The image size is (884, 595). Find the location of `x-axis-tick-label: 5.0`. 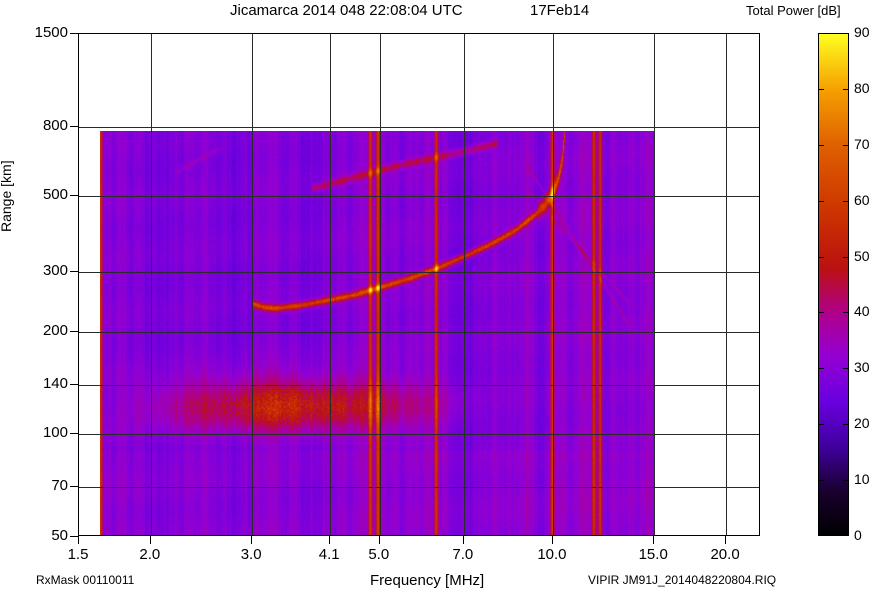

x-axis-tick-label: 5.0 is located at coordinates (379, 554).